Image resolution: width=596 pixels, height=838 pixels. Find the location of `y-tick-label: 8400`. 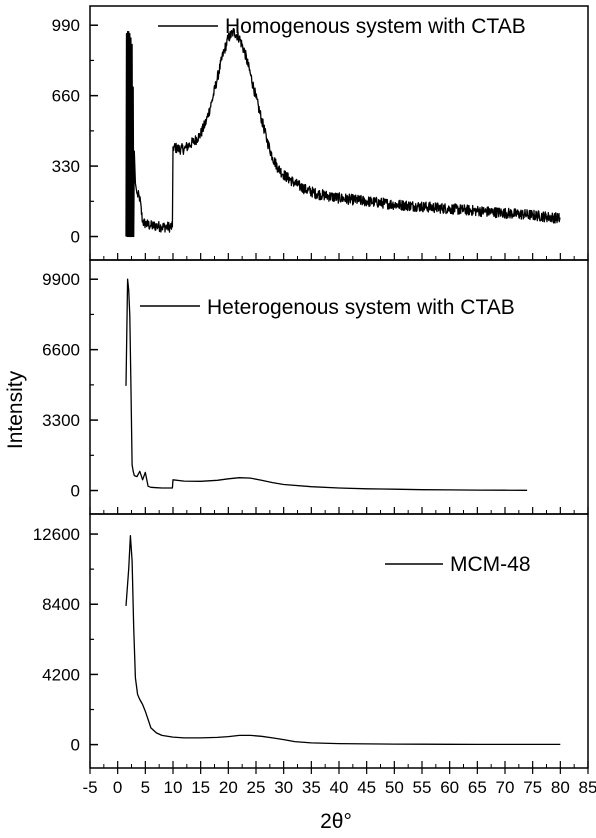

y-tick-label: 8400 is located at coordinates (61, 604).